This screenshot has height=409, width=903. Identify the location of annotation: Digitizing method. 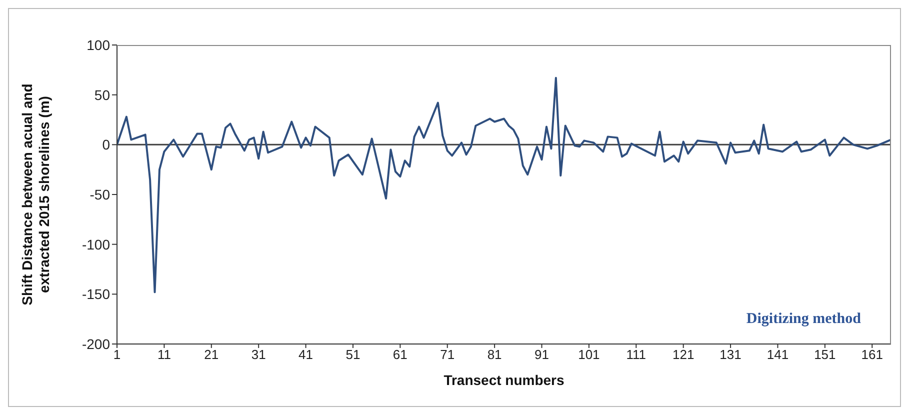
(803, 319).